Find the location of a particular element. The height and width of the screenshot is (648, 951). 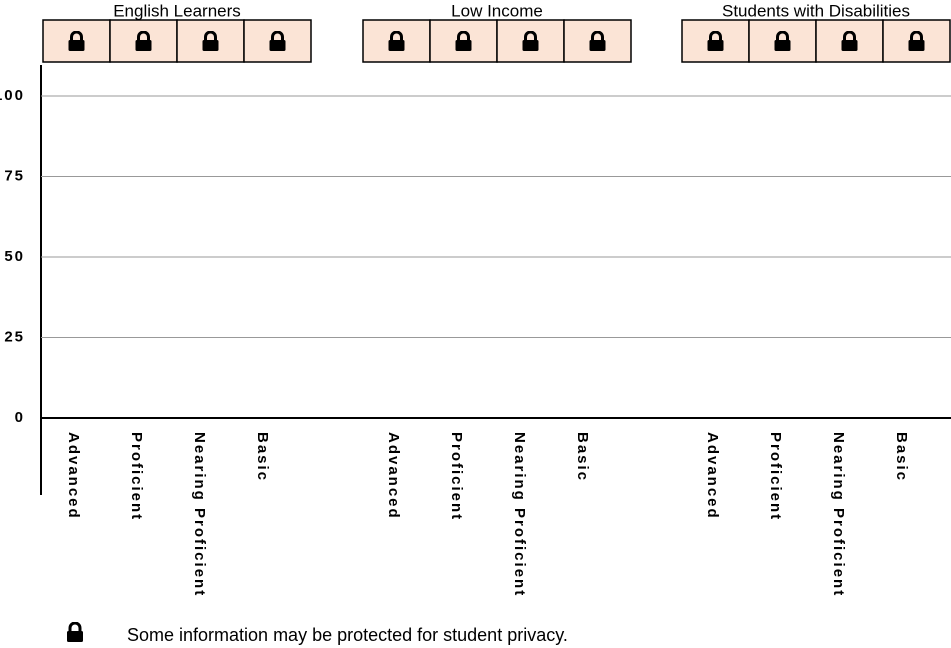

group-label: Students with Disabilities is located at coordinates (816, 10).